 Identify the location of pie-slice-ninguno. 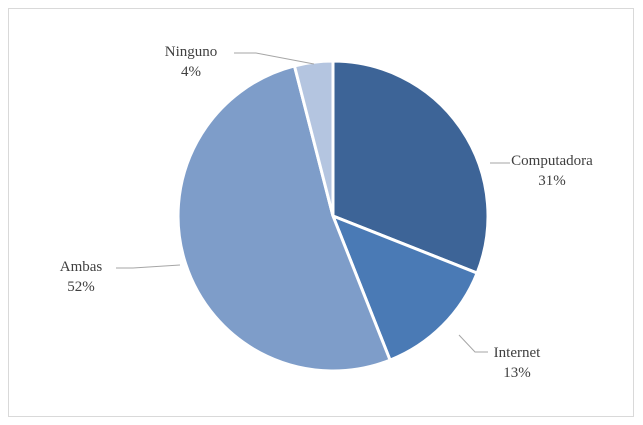
(313, 138).